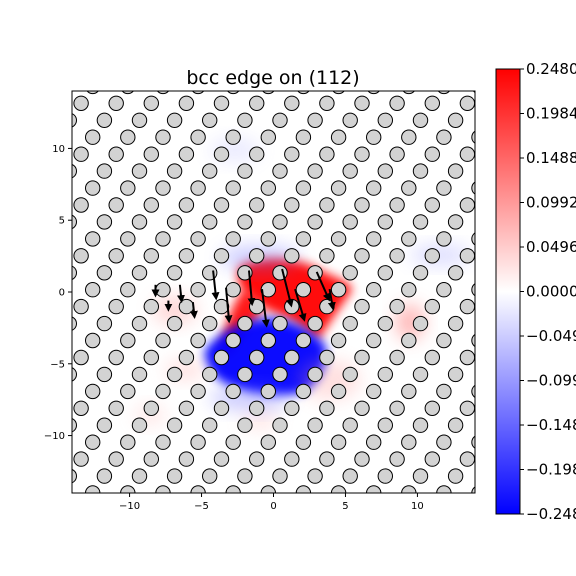 The image size is (576, 576). I want to click on colorbar-tick-label: 0.0992, so click(551, 203).